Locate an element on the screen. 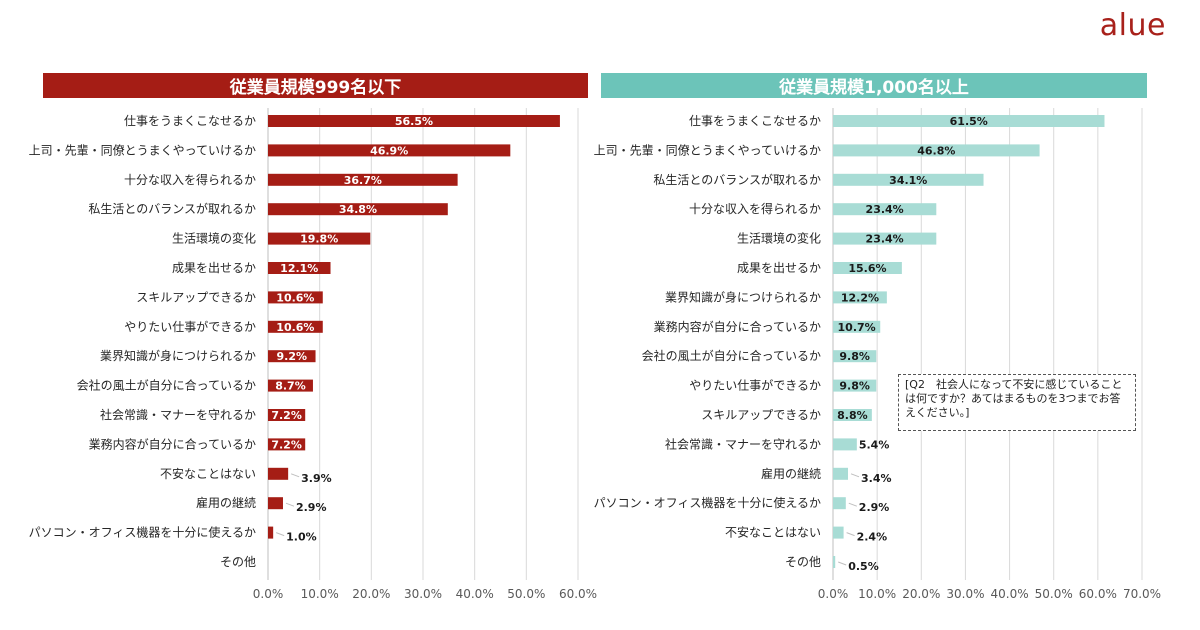 The image size is (1200, 630). left-data-label: 12.1% is located at coordinates (299, 268).